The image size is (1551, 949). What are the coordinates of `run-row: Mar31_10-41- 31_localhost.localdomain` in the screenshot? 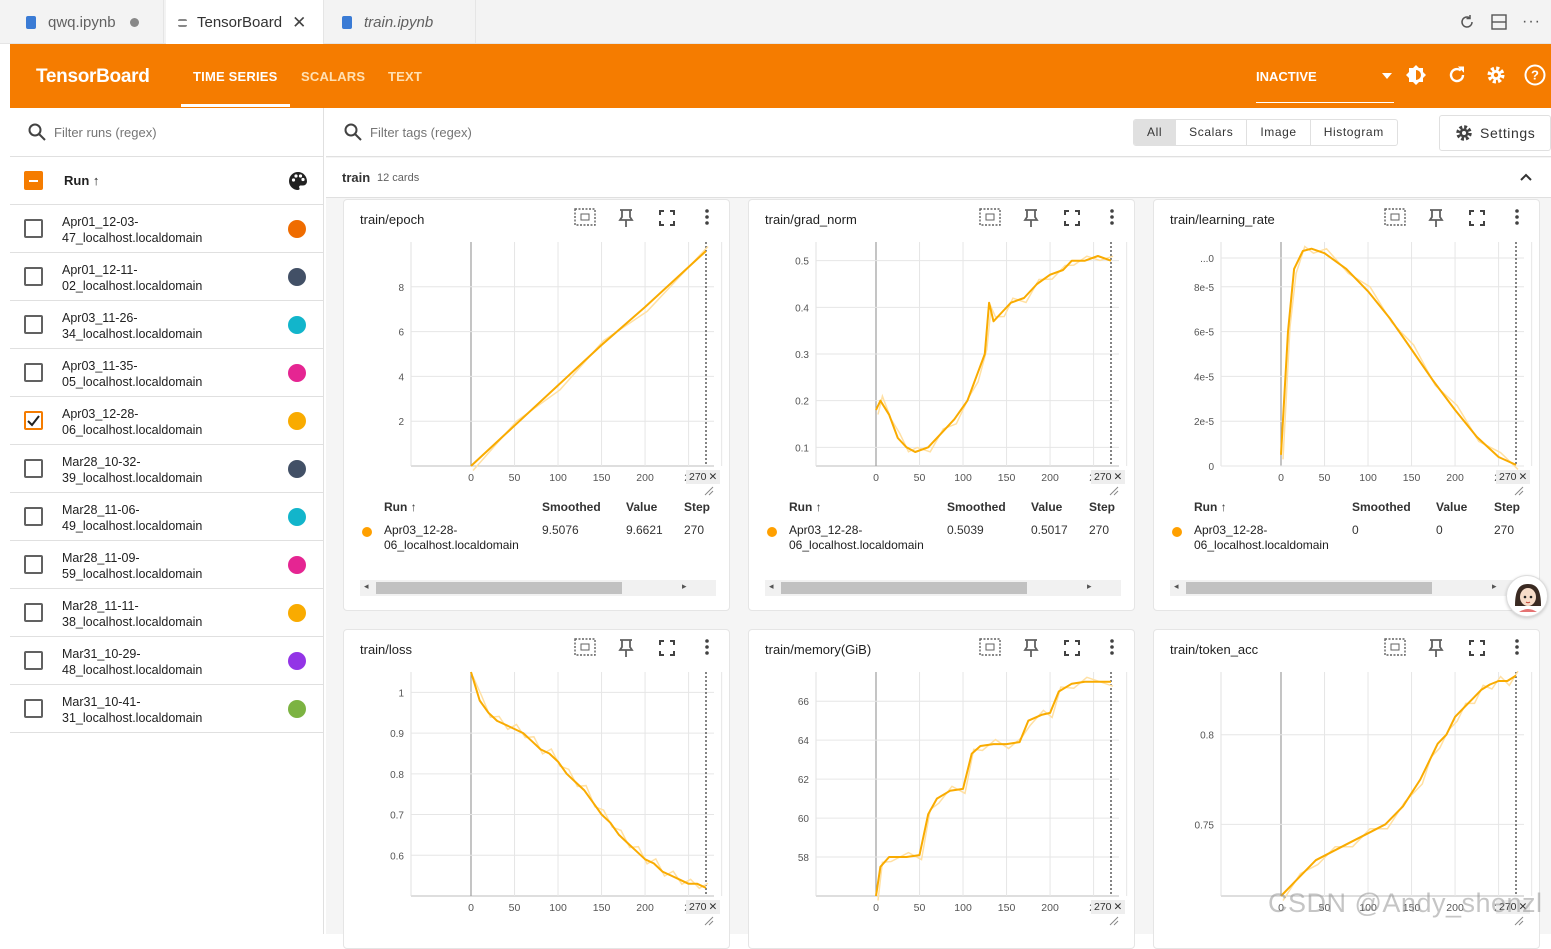 It's located at (166, 709).